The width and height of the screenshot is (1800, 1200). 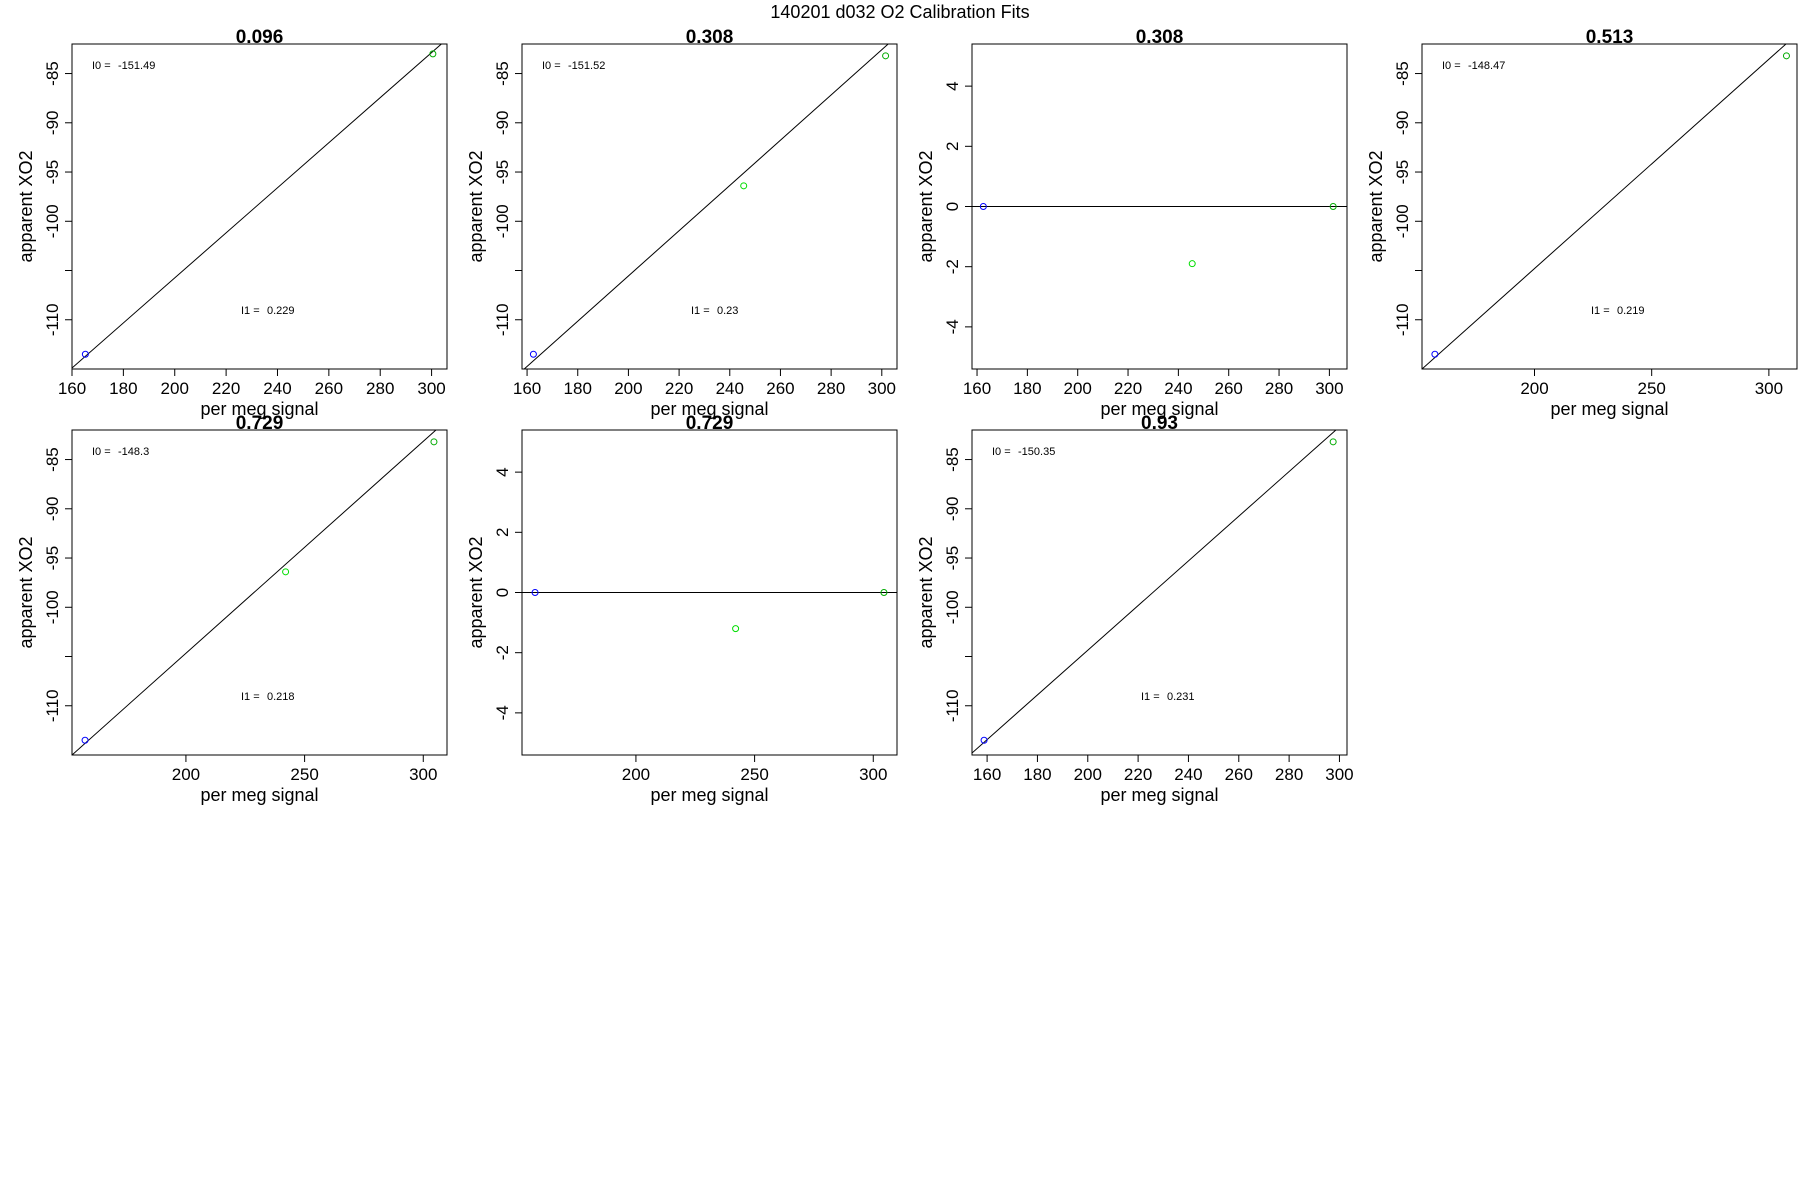 I want to click on panel-title: 0.308, so click(x=1160, y=37).